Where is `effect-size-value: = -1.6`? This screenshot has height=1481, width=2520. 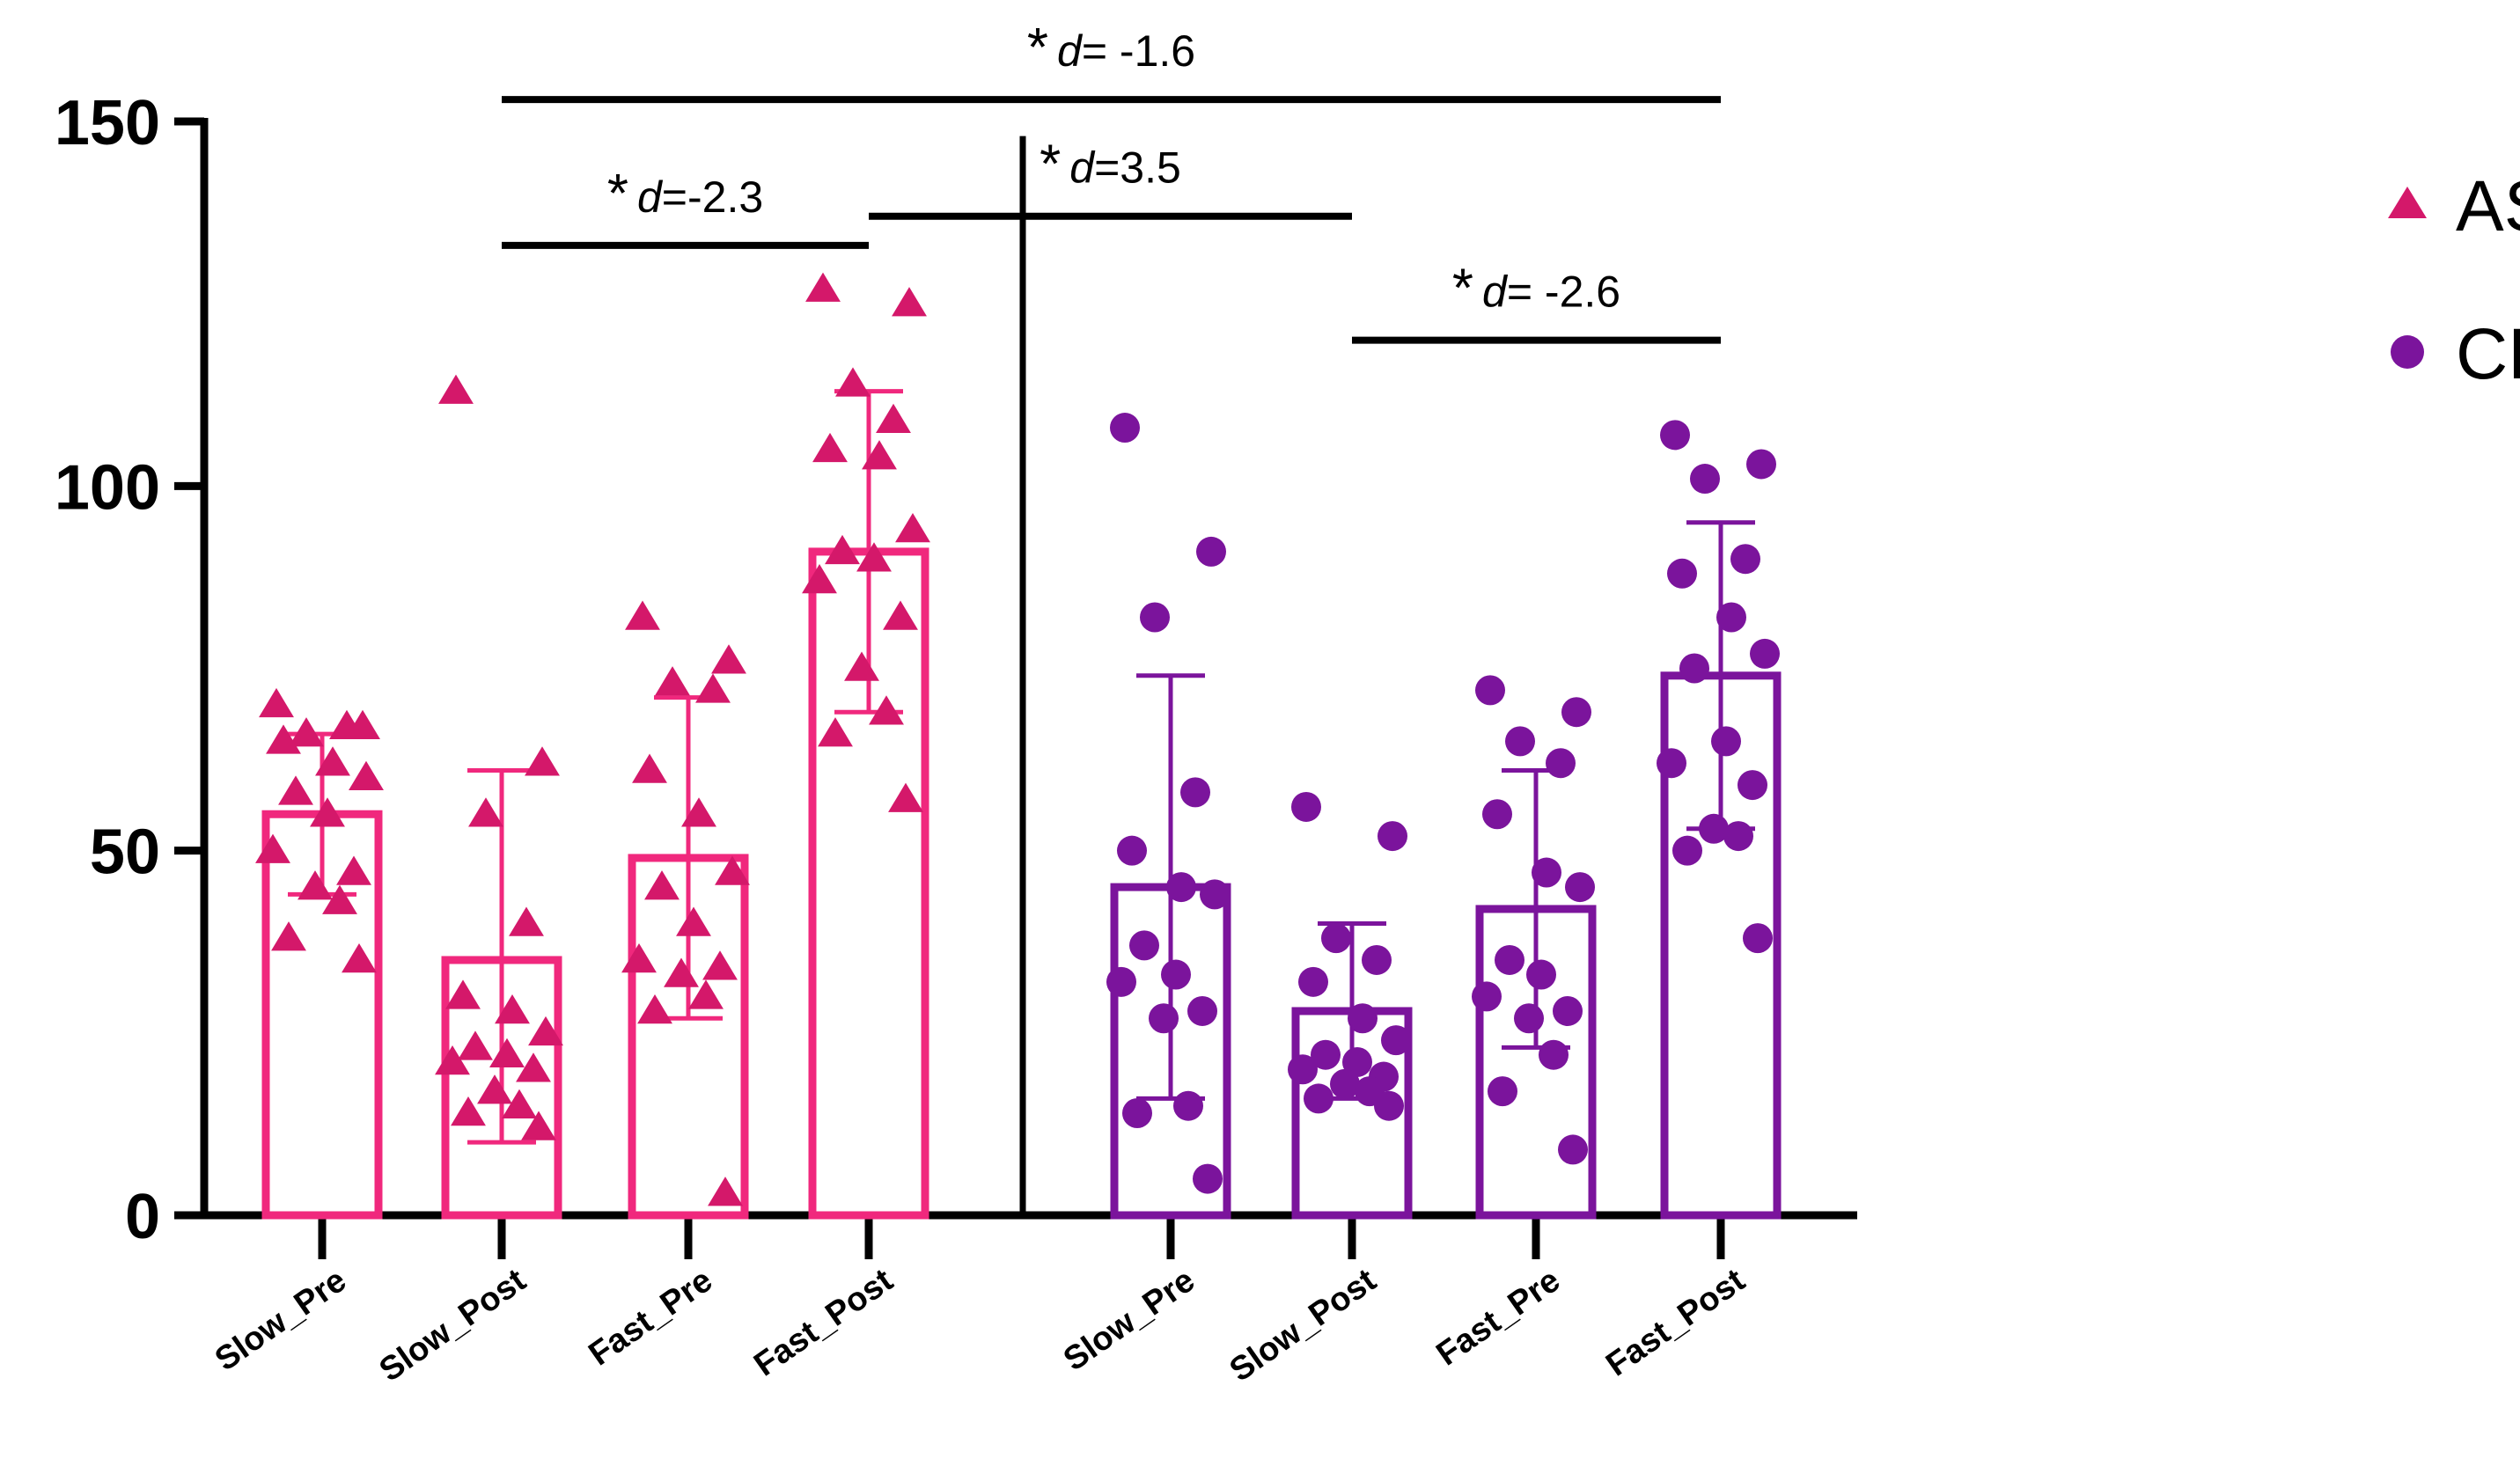
effect-size-value: = -1.6 is located at coordinates (1138, 51).